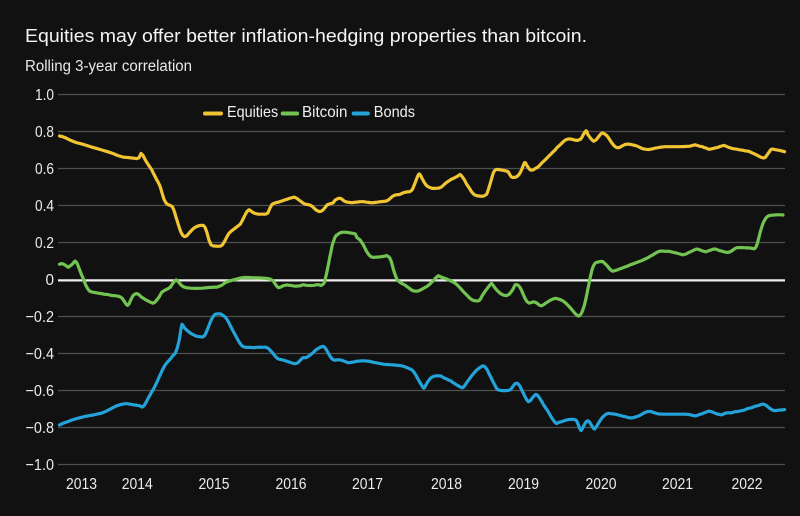 The height and width of the screenshot is (516, 800). What do you see at coordinates (40, 354) in the screenshot?
I see `svg-text: −0.4` at bounding box center [40, 354].